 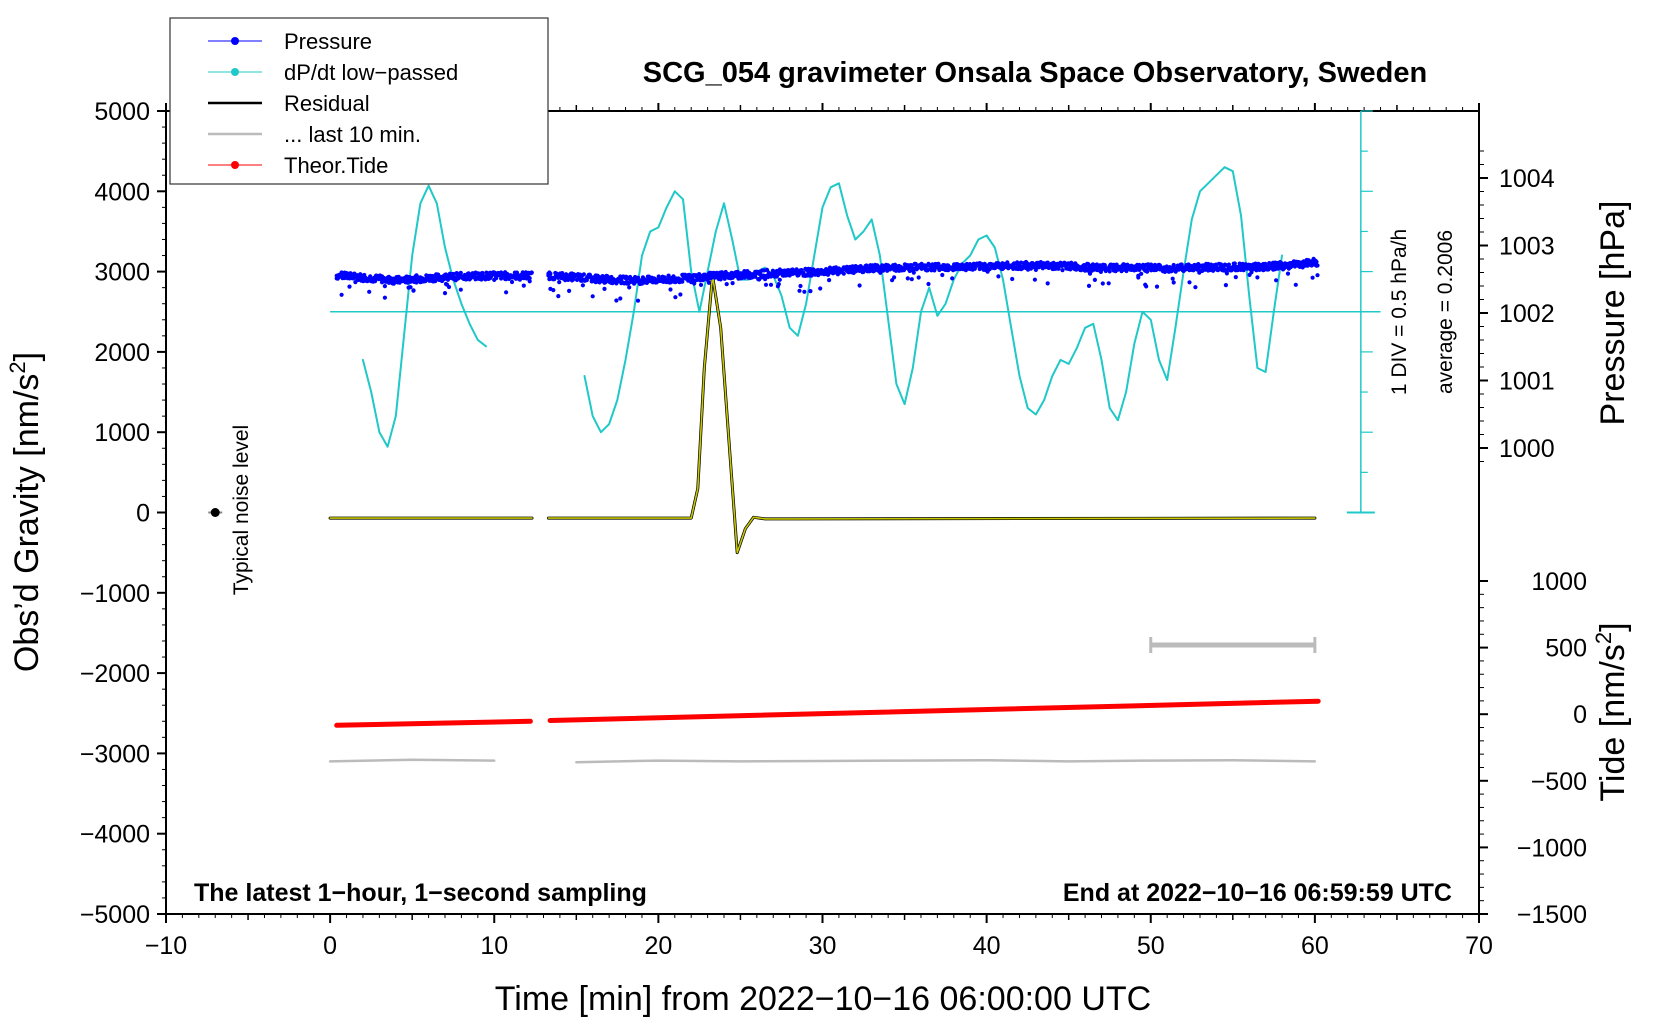 I want to click on y-axis-title: Obs’d Gravity [nm/s2], so click(x=25, y=512).